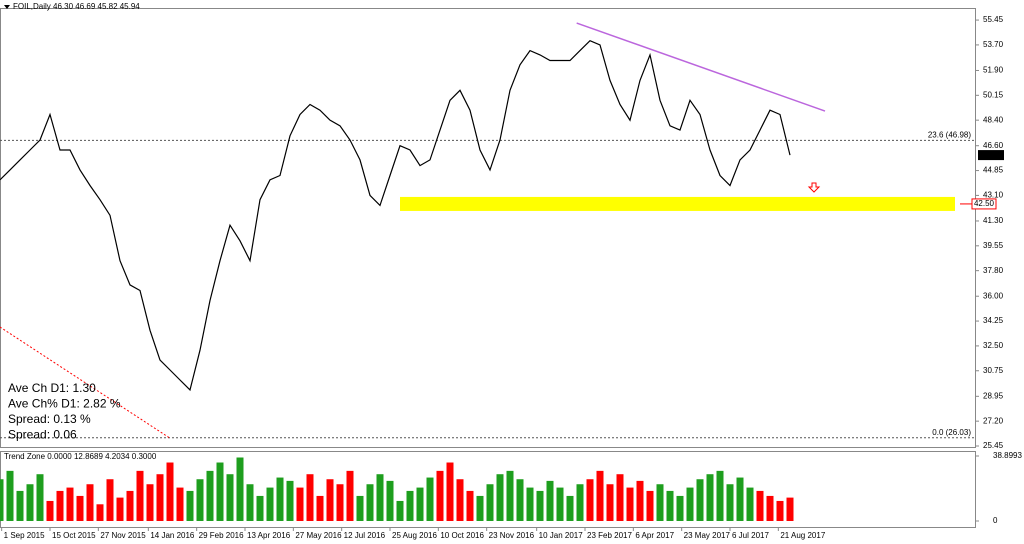 The height and width of the screenshot is (544, 1024). Describe the element at coordinates (7, 7) in the screenshot. I see `menu-arrow` at that location.